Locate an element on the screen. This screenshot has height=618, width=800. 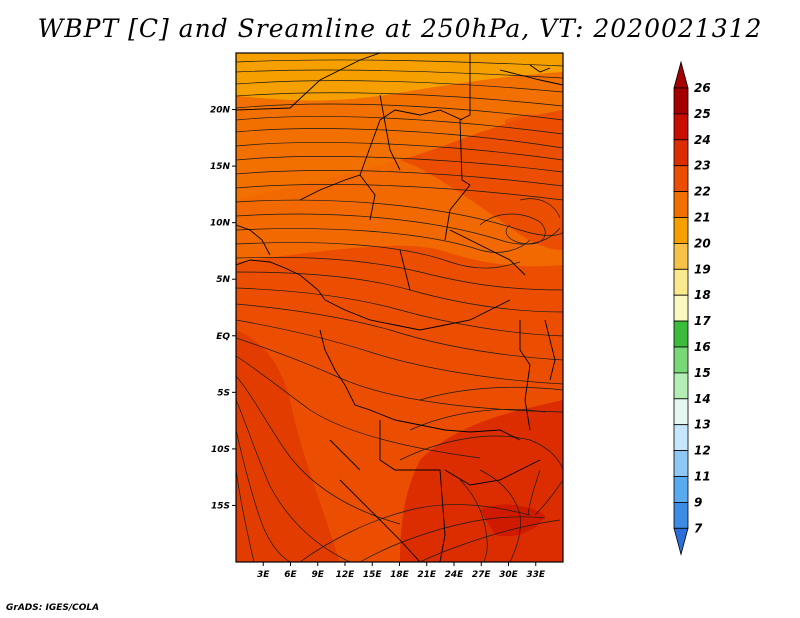
lat-tick-label: 20N is located at coordinates (220, 111).